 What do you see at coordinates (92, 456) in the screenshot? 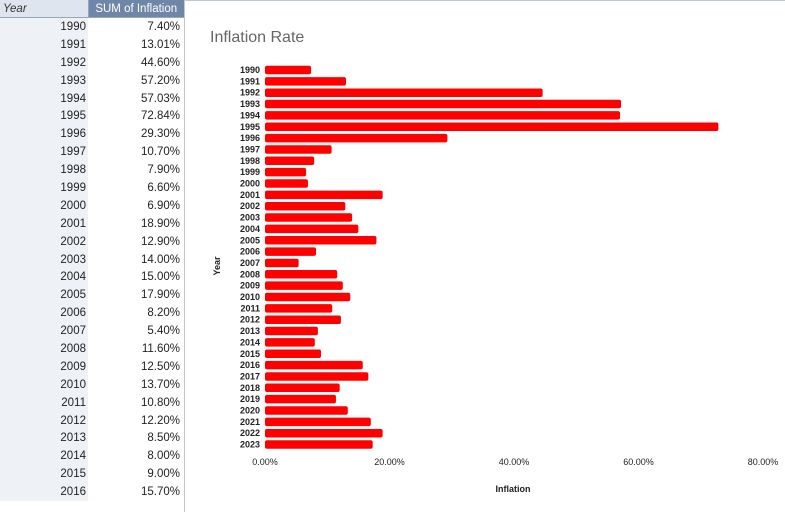
I see `table-row: 2014 8.00%` at bounding box center [92, 456].